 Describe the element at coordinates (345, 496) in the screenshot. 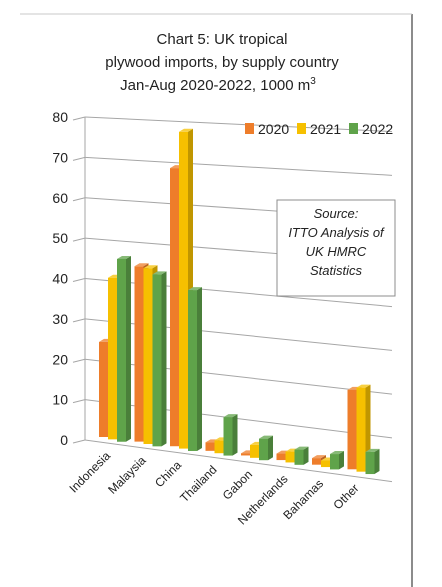

I see `x-tick-label: Other` at that location.